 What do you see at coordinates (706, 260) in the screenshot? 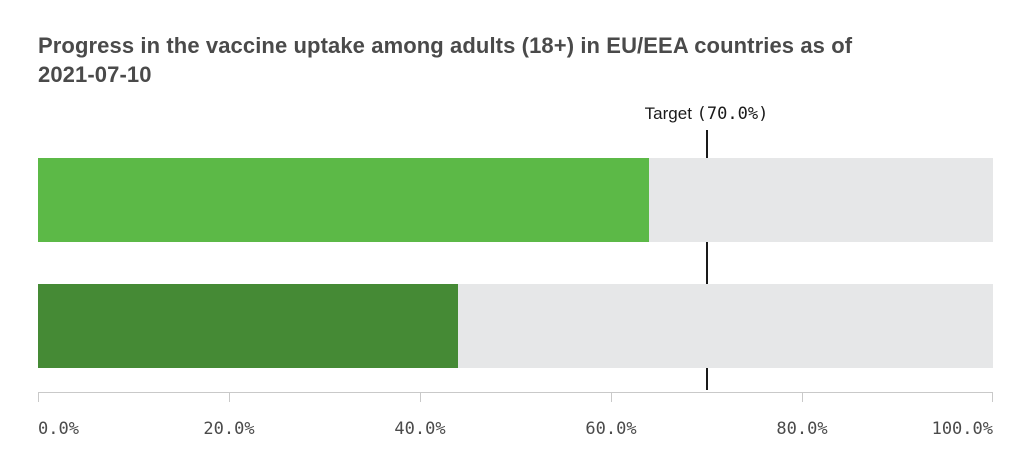
I see `target-line` at bounding box center [706, 260].